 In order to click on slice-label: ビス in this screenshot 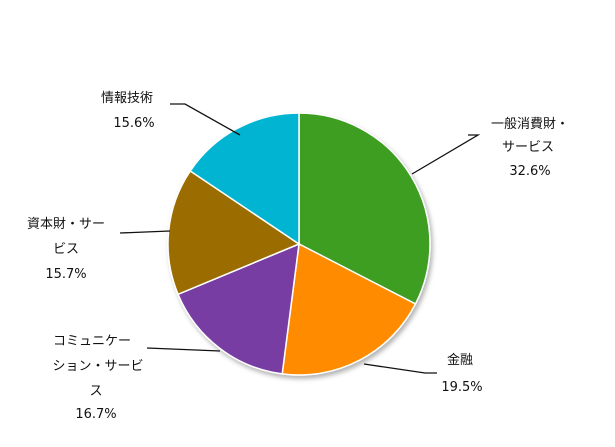, I will do `click(66, 249)`.